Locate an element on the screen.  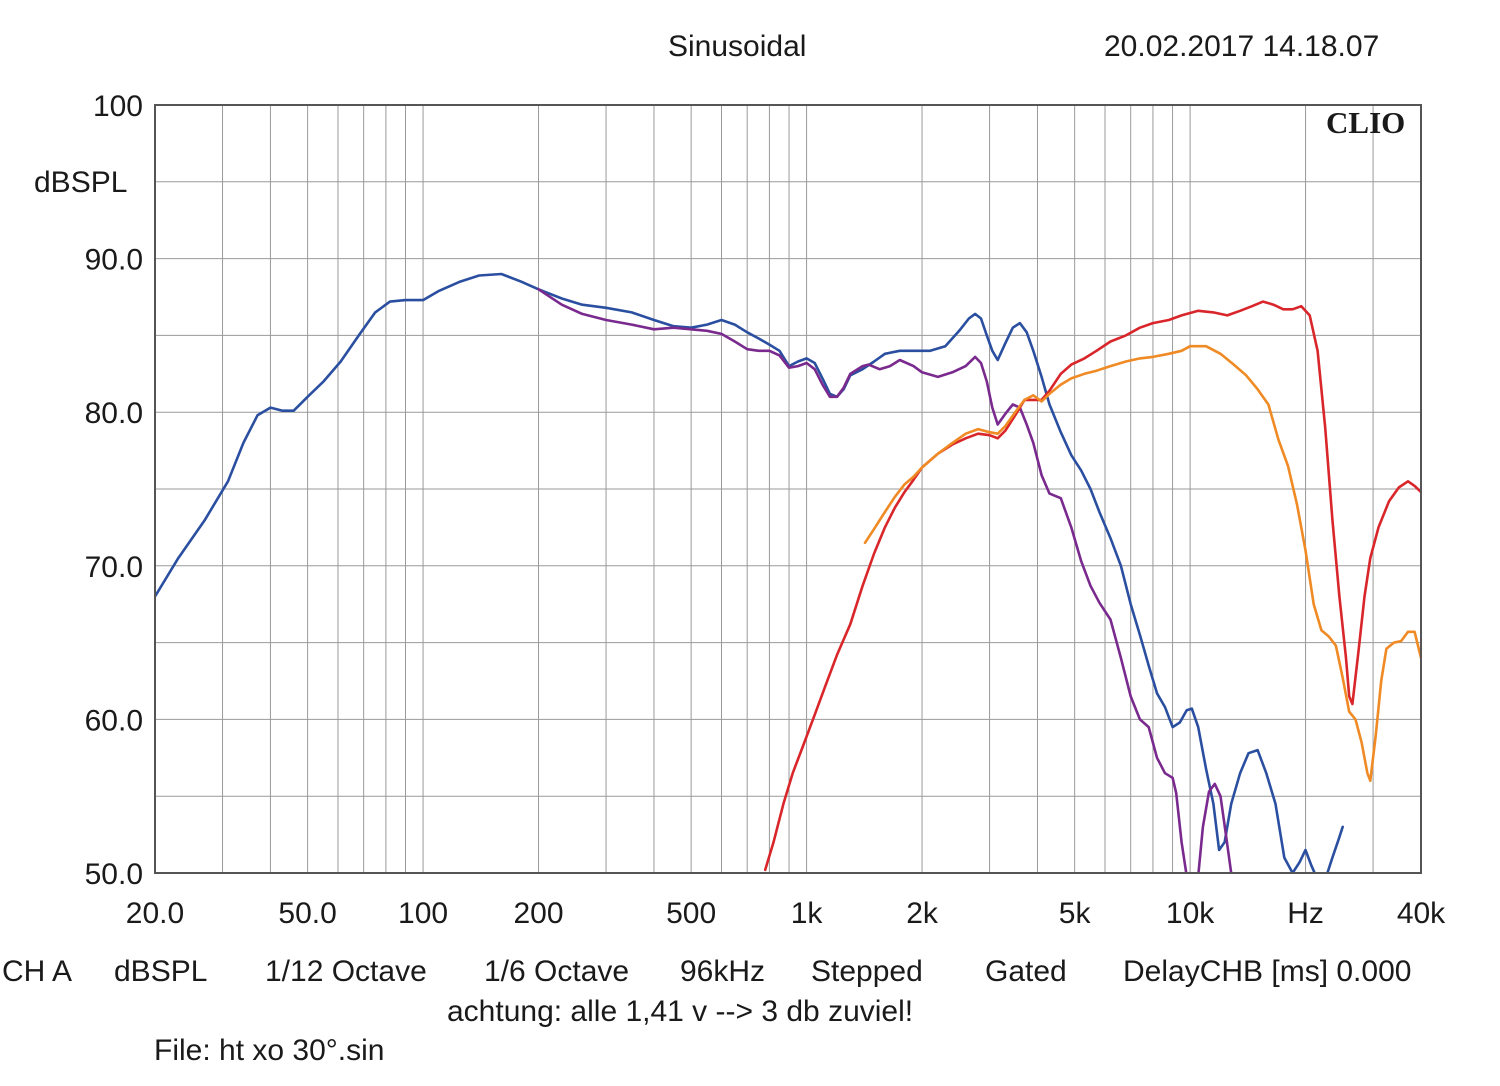
setting-resolution: 1/12 Octave is located at coordinates (346, 971).